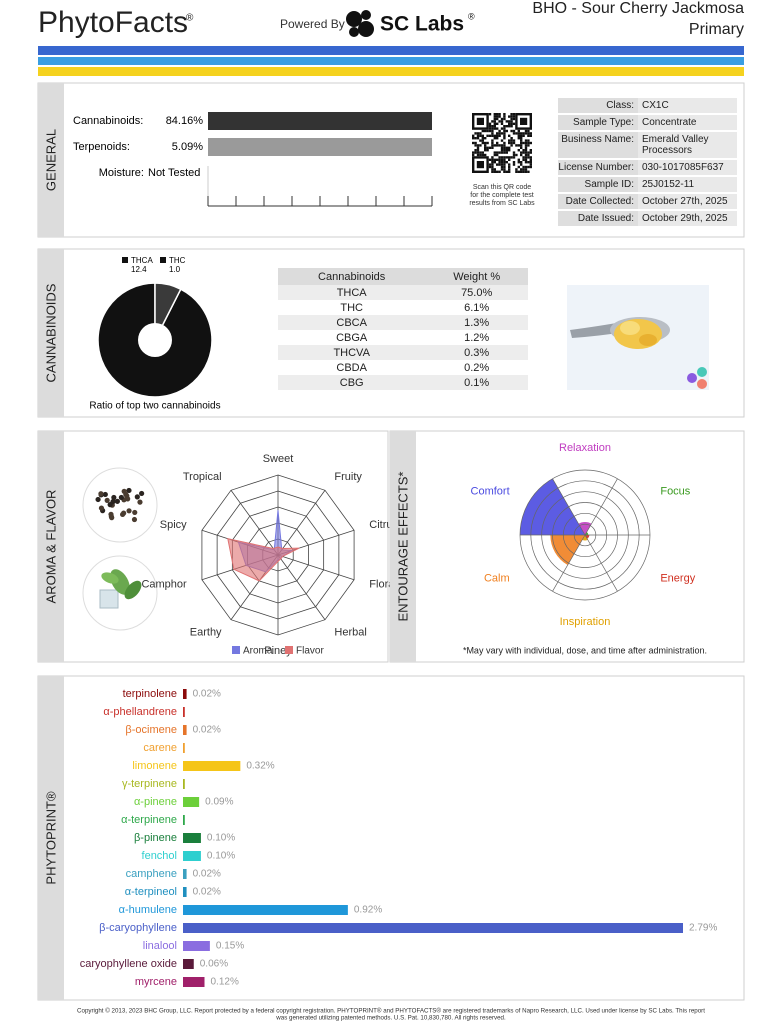 This screenshot has width=782, height=1024. Describe the element at coordinates (113, 22) in the screenshot. I see `brand: PhytoFacts` at that location.